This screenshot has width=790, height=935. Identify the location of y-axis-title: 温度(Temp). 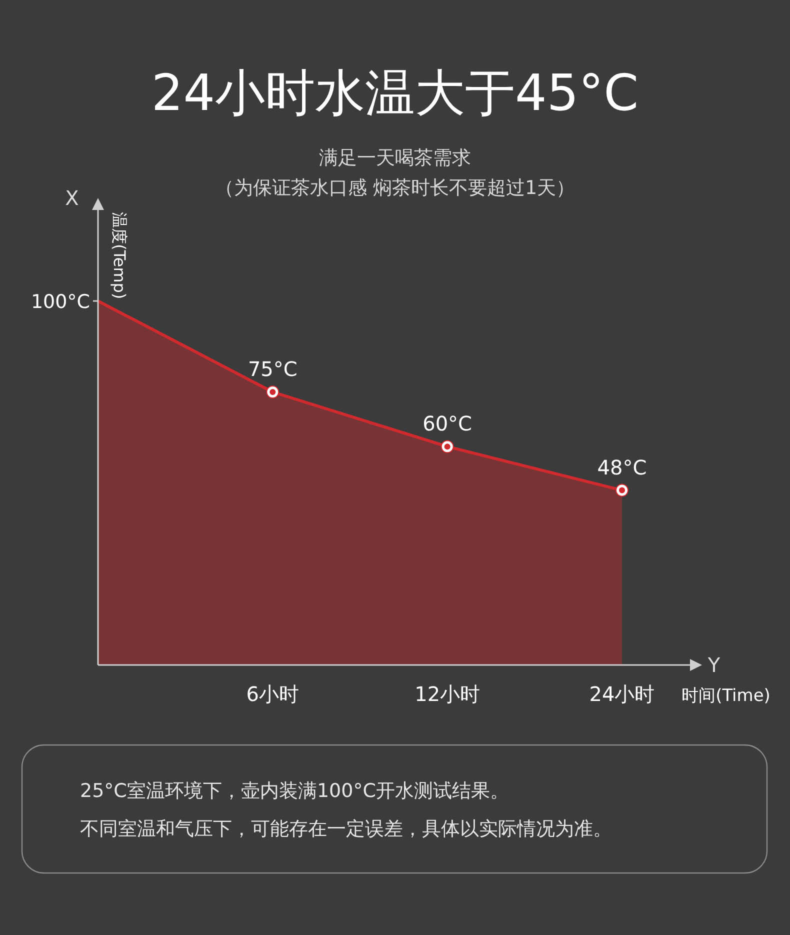
(119, 256).